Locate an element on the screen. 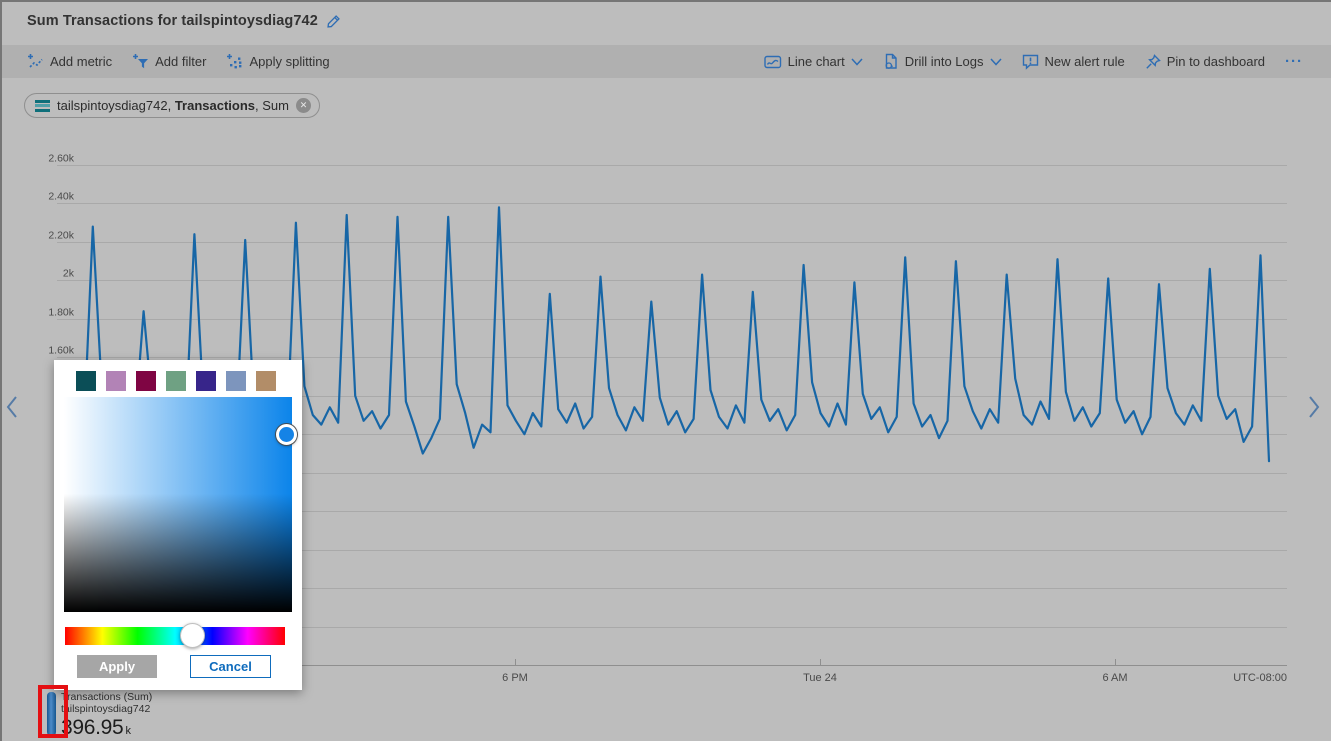 This screenshot has width=1331, height=741. drill-into-logs-button: Drill into Logs is located at coordinates (942, 61).